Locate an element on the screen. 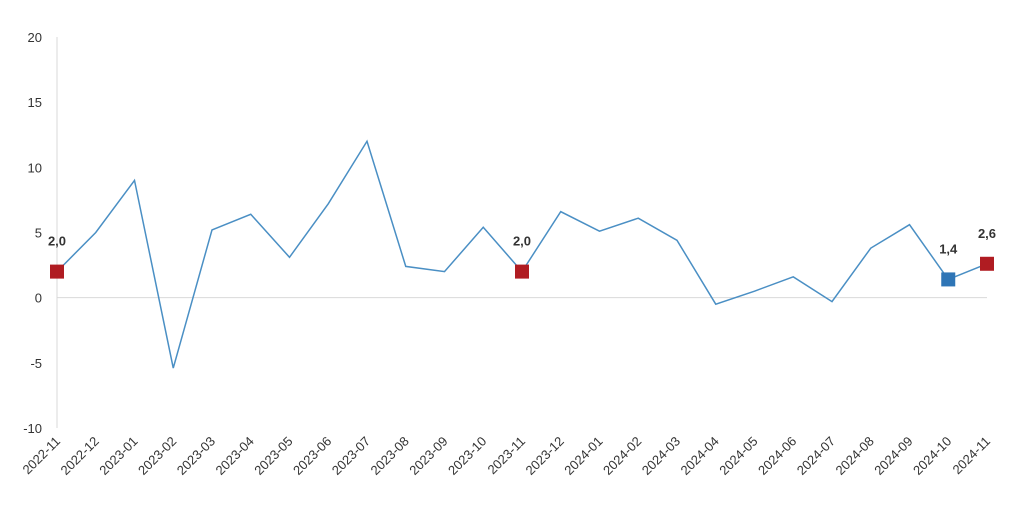 This screenshot has height=518, width=1024. x-tick-label: 2024-08 is located at coordinates (855, 456).